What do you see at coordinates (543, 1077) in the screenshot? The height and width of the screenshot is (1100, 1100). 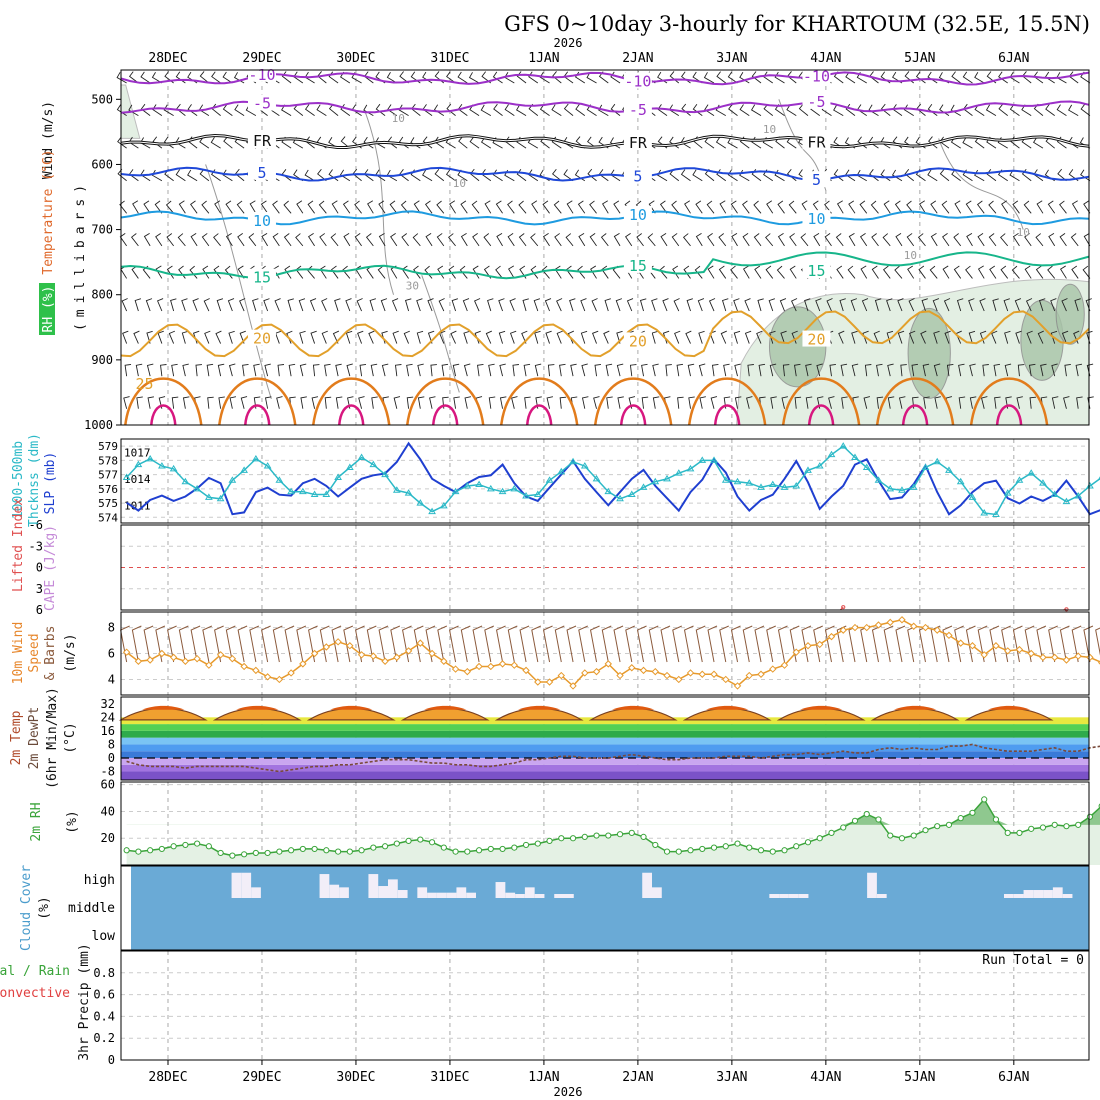 I see `bottom-date-label-4: 1JAN` at bounding box center [543, 1077].